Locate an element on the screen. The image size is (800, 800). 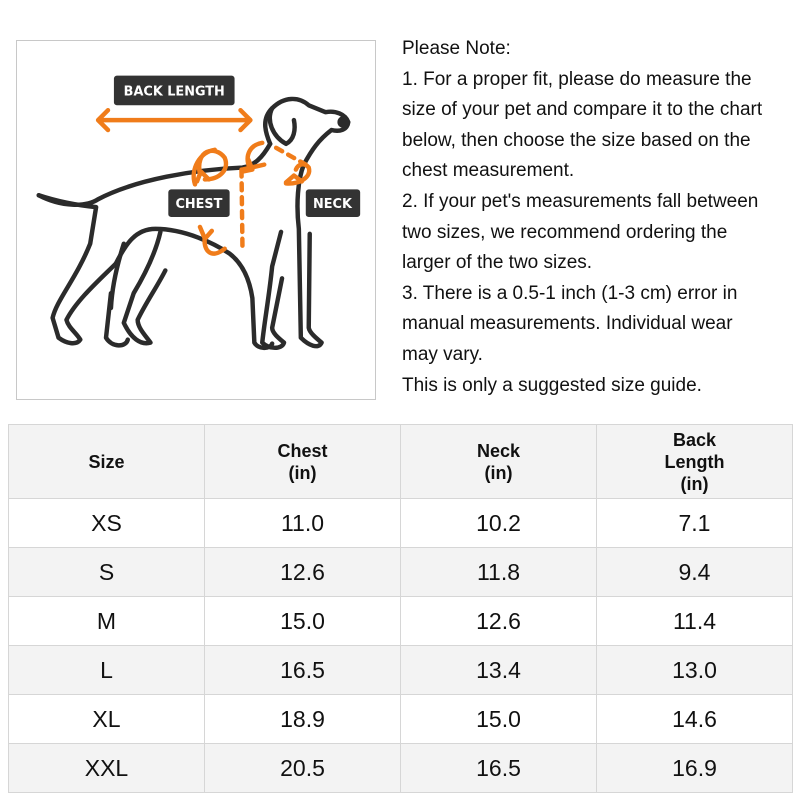
table-cell: 9.4 is located at coordinates (694, 572).